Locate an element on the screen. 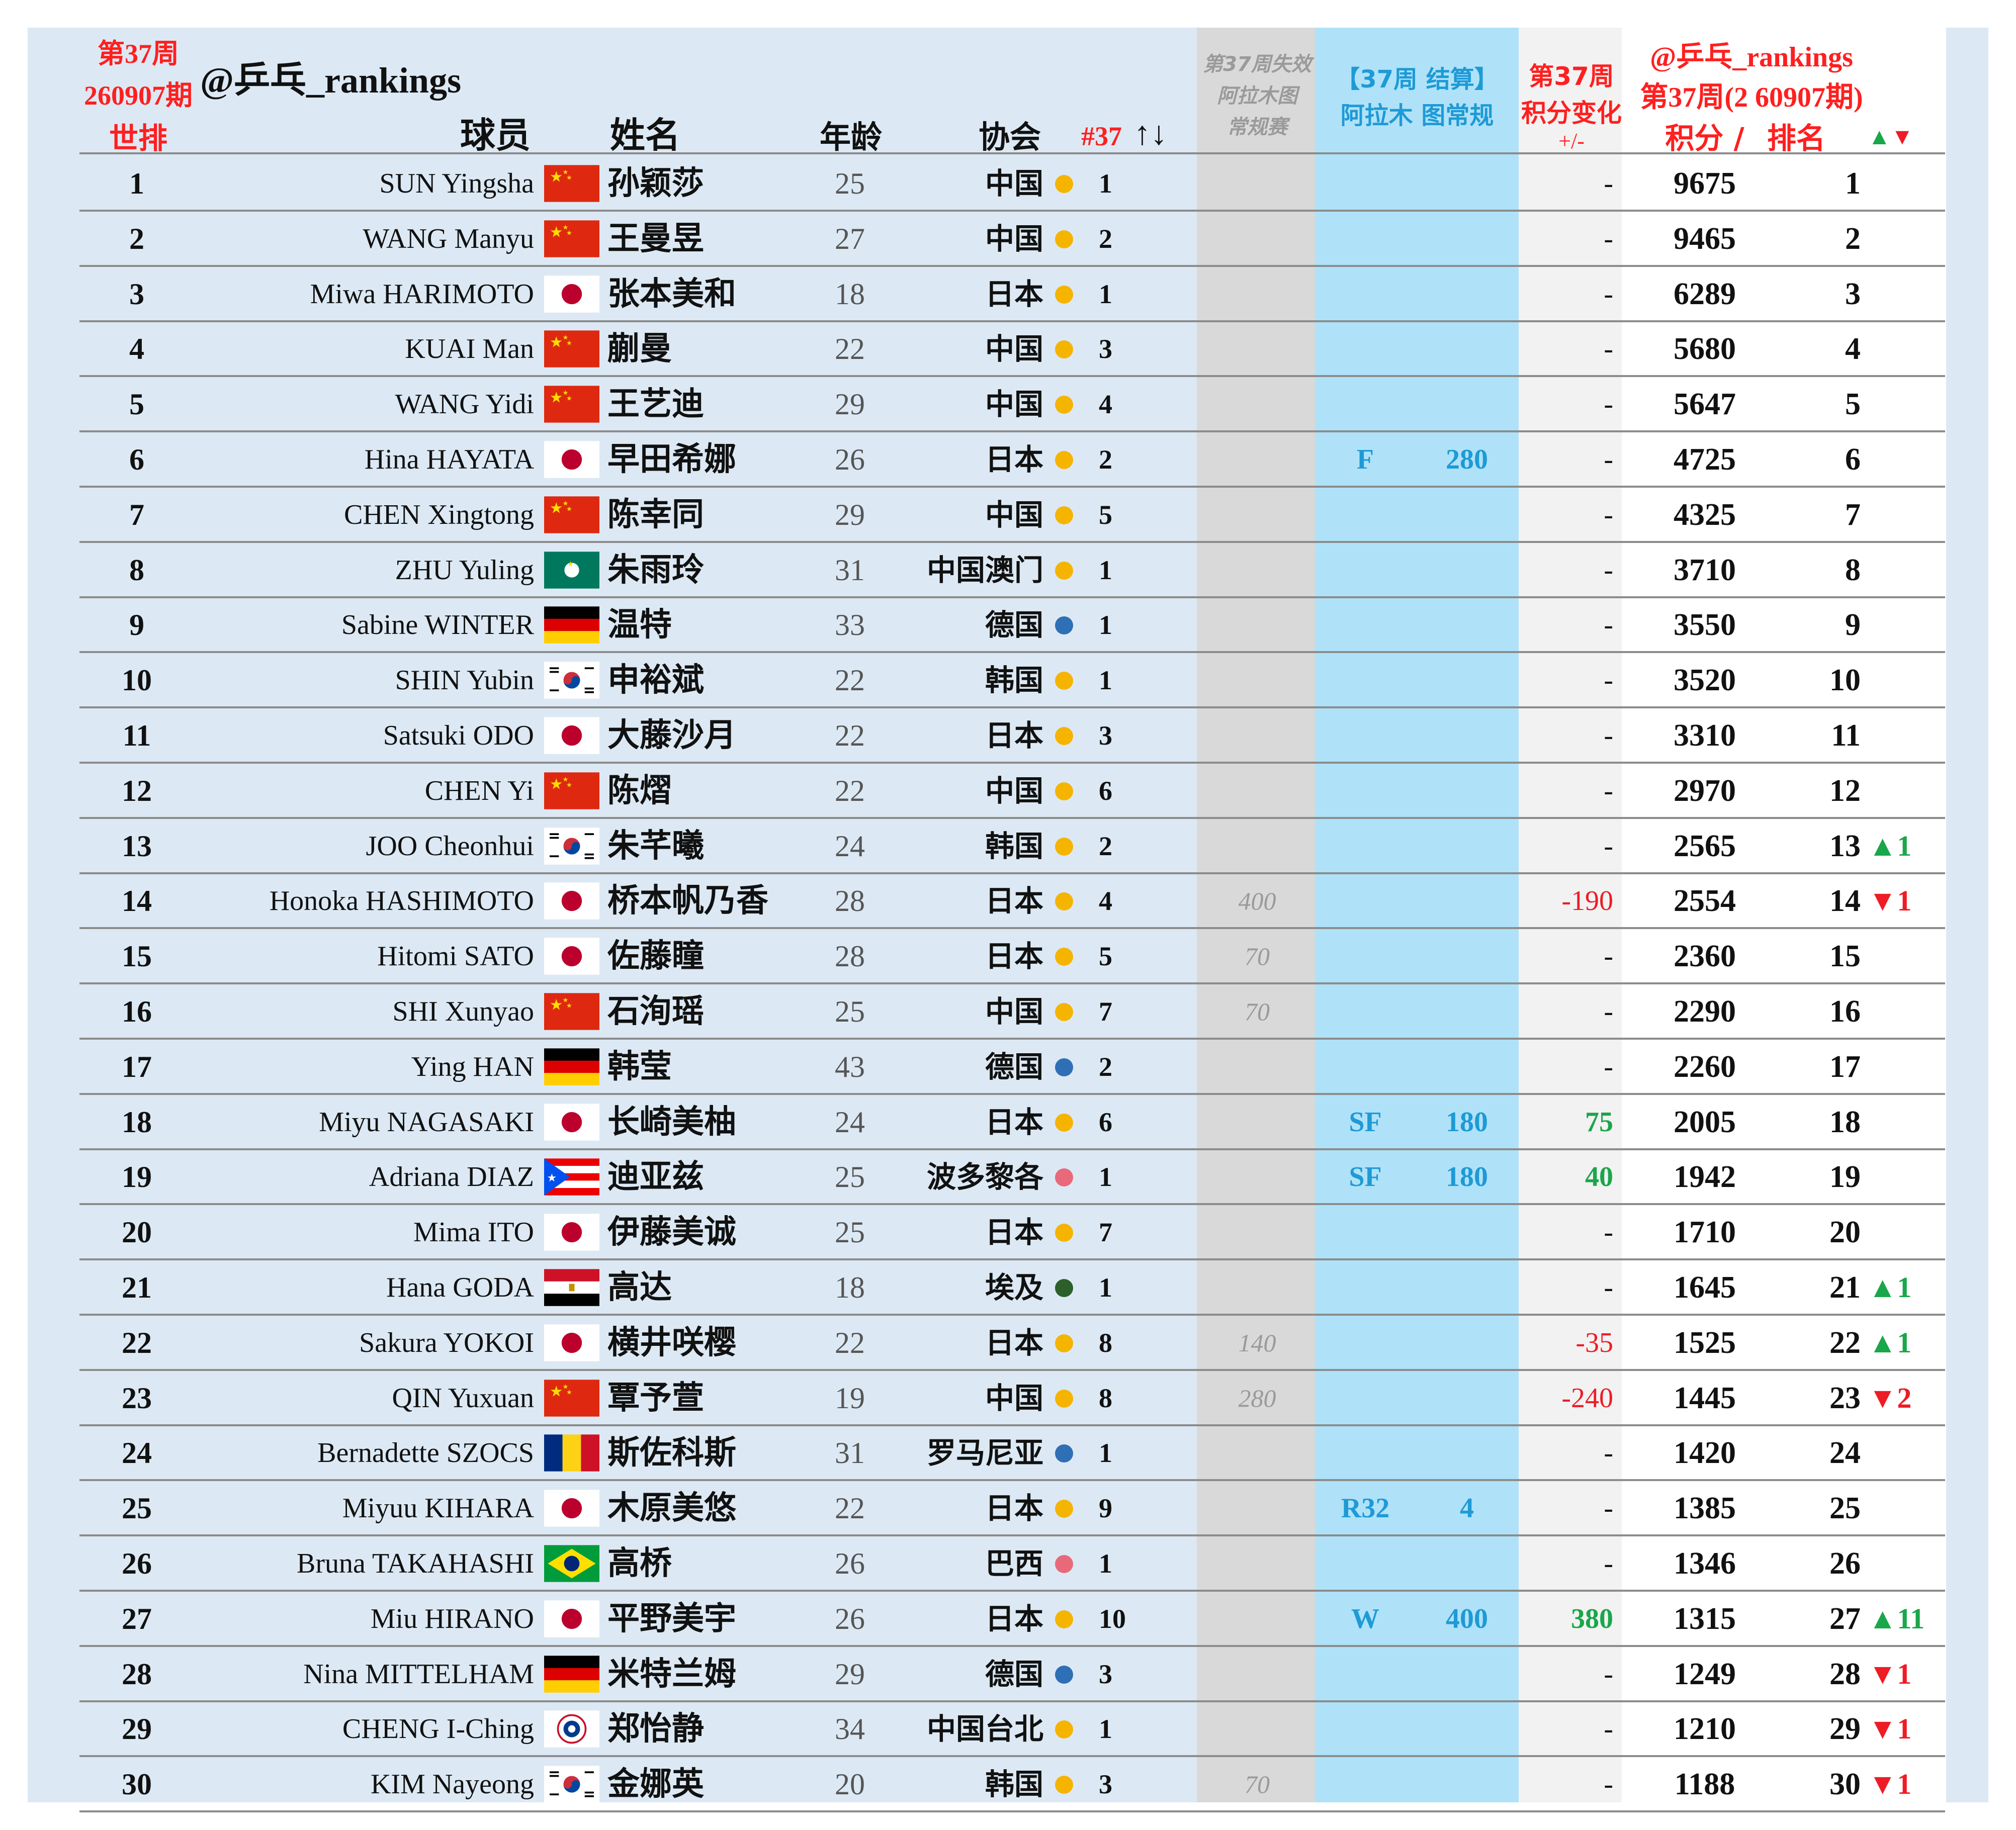  player-name-en: KIM Nayeong is located at coordinates (452, 1784).